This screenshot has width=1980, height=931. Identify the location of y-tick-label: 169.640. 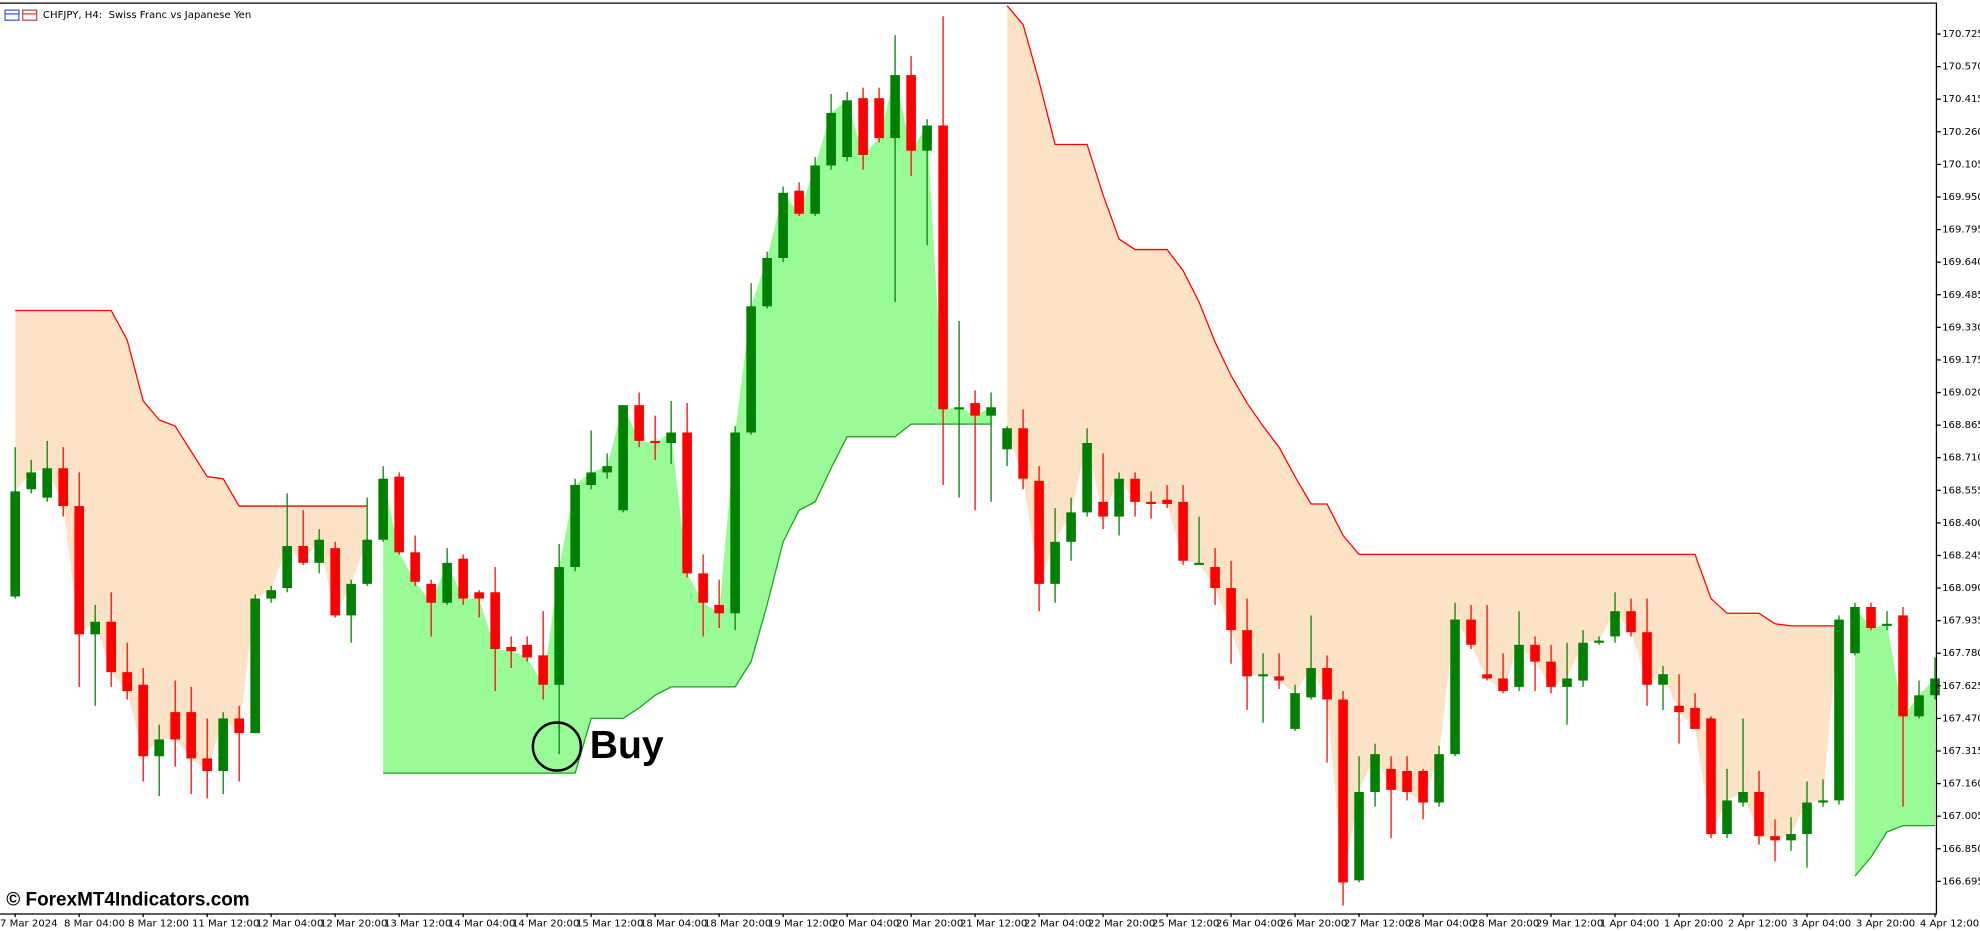
(1961, 262).